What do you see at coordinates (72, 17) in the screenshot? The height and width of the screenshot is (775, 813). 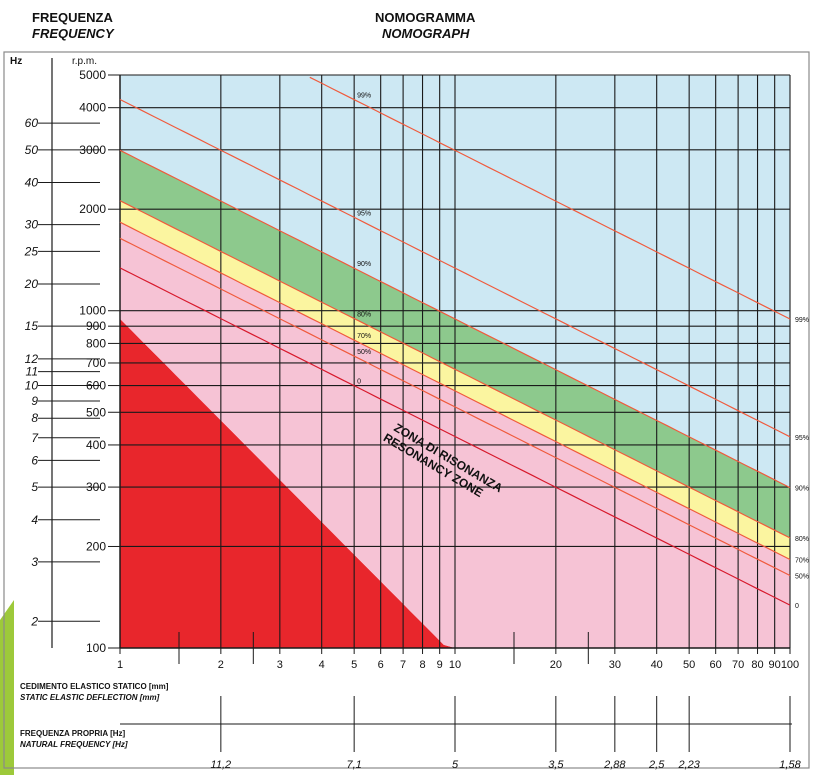 I see `frequency-title: FREQUENZA` at bounding box center [72, 17].